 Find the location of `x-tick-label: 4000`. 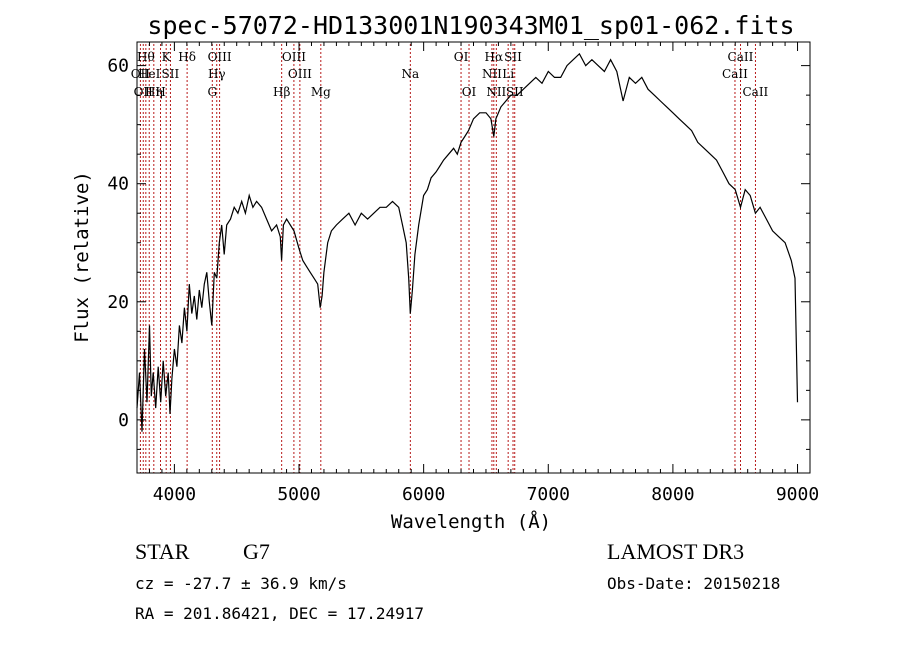

x-tick-label: 4000 is located at coordinates (174, 494).